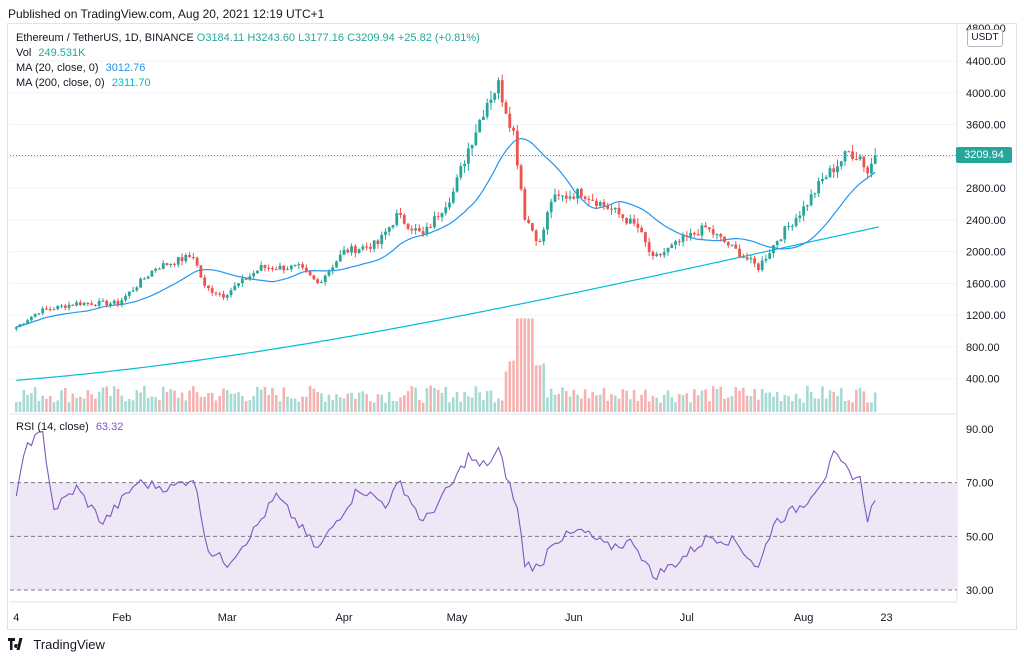 This screenshot has width=1024, height=662. What do you see at coordinates (57, 68) in the screenshot?
I see `ma20-label: MA (20, close, 0)` at bounding box center [57, 68].